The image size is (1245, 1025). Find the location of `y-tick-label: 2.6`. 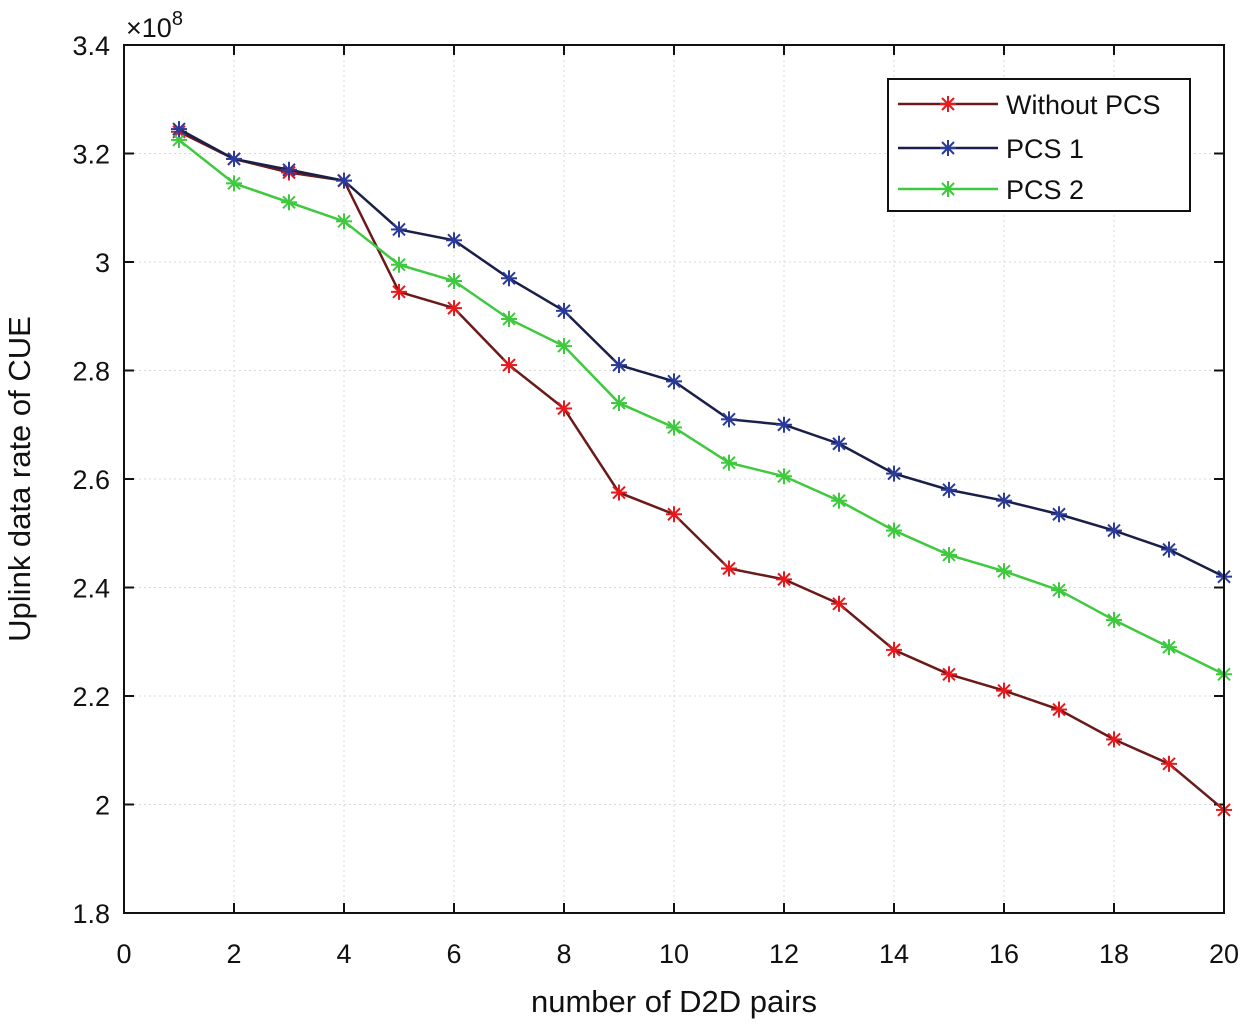

y-tick-label: 2.6 is located at coordinates (91, 480).